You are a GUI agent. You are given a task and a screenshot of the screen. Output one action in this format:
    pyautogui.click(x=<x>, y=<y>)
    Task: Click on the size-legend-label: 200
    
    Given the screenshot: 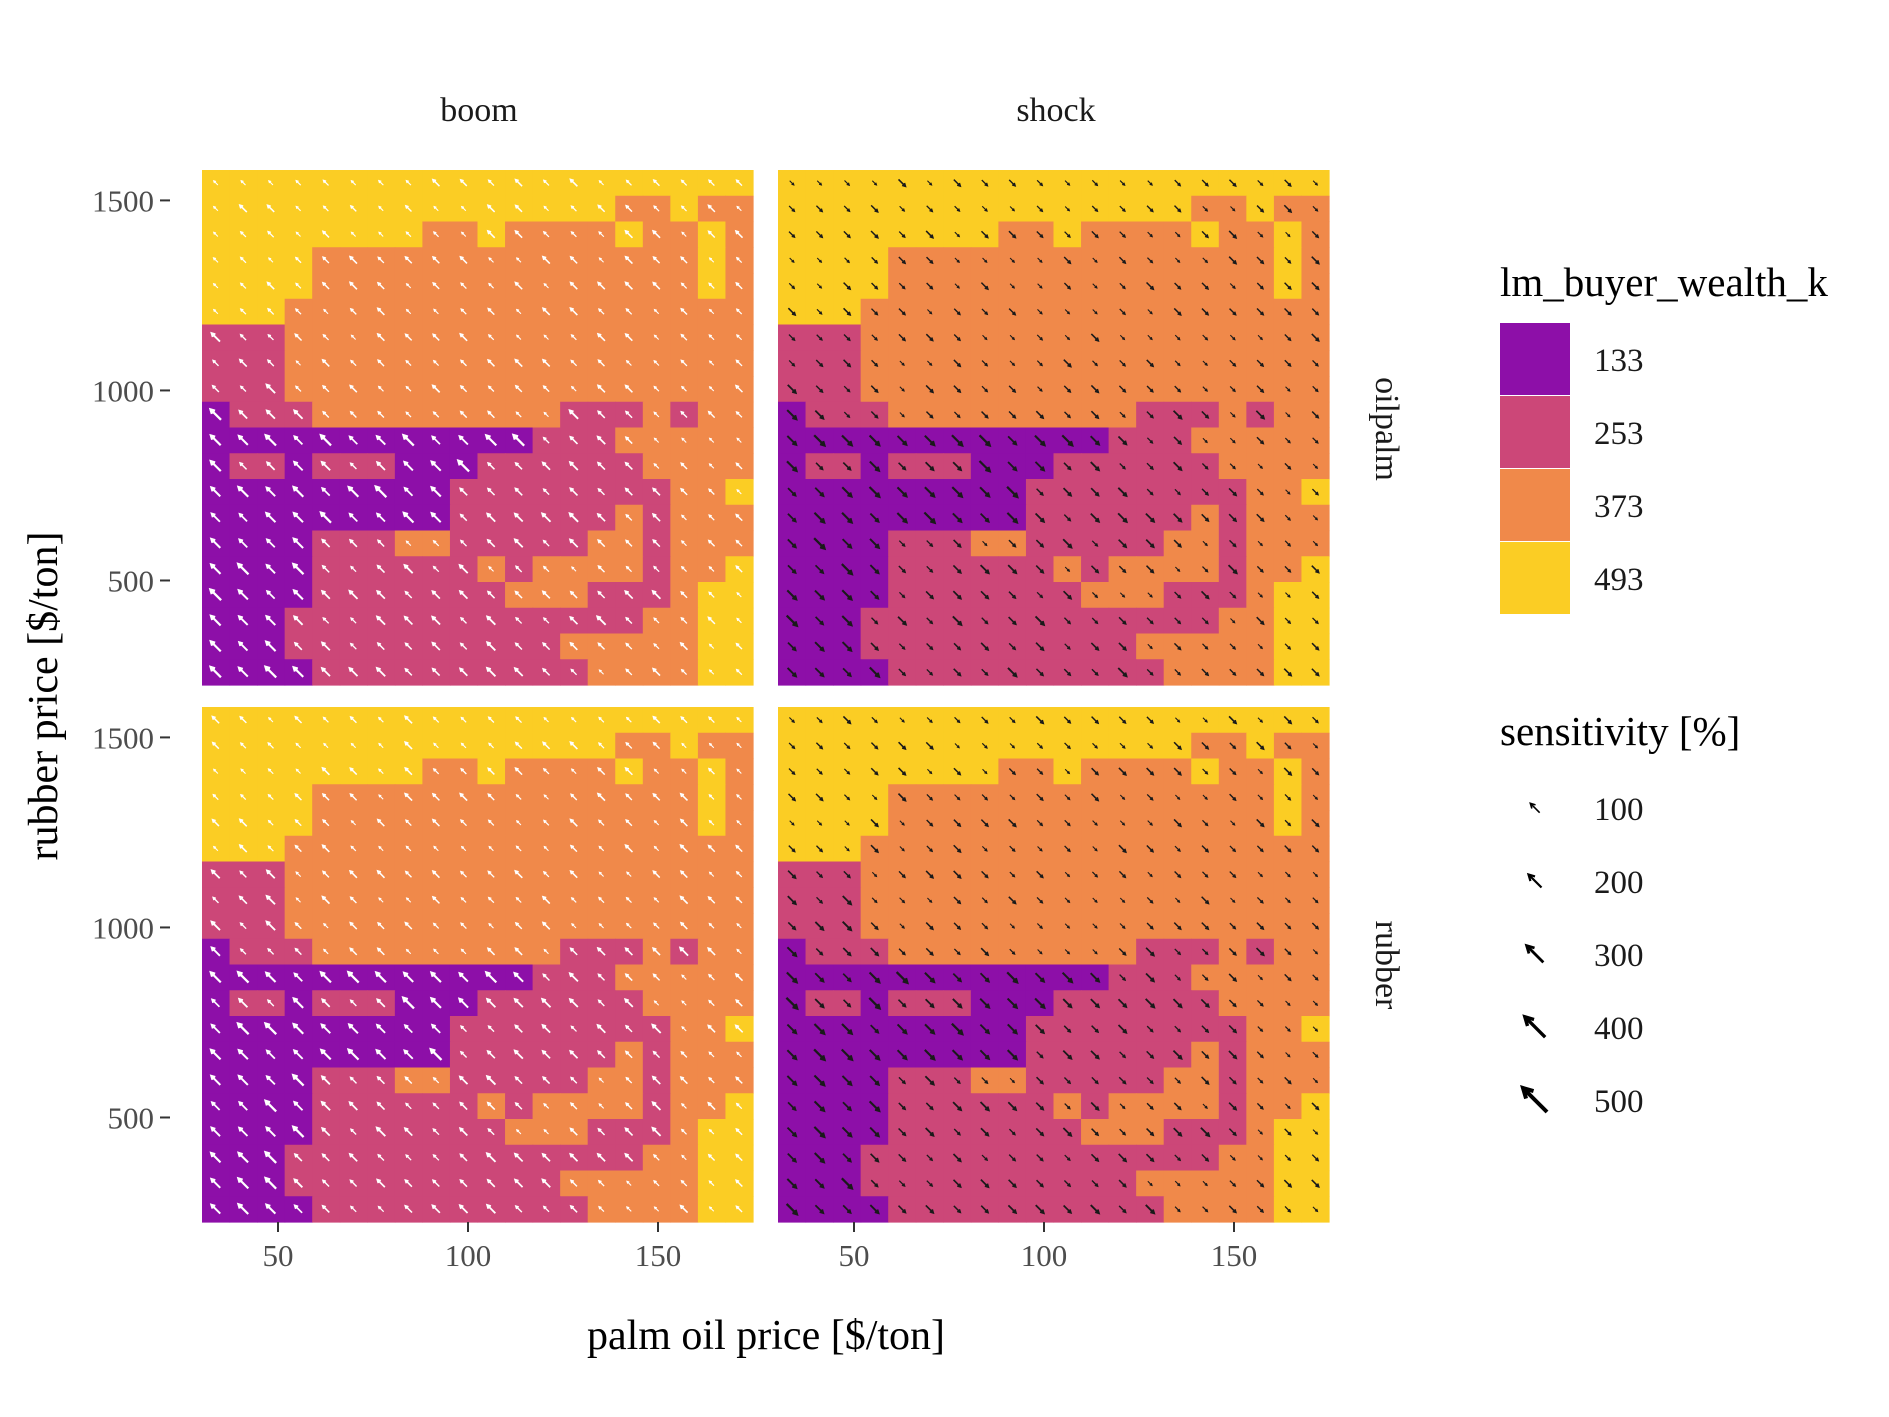 What is the action you would take?
    pyautogui.click(x=1619, y=883)
    